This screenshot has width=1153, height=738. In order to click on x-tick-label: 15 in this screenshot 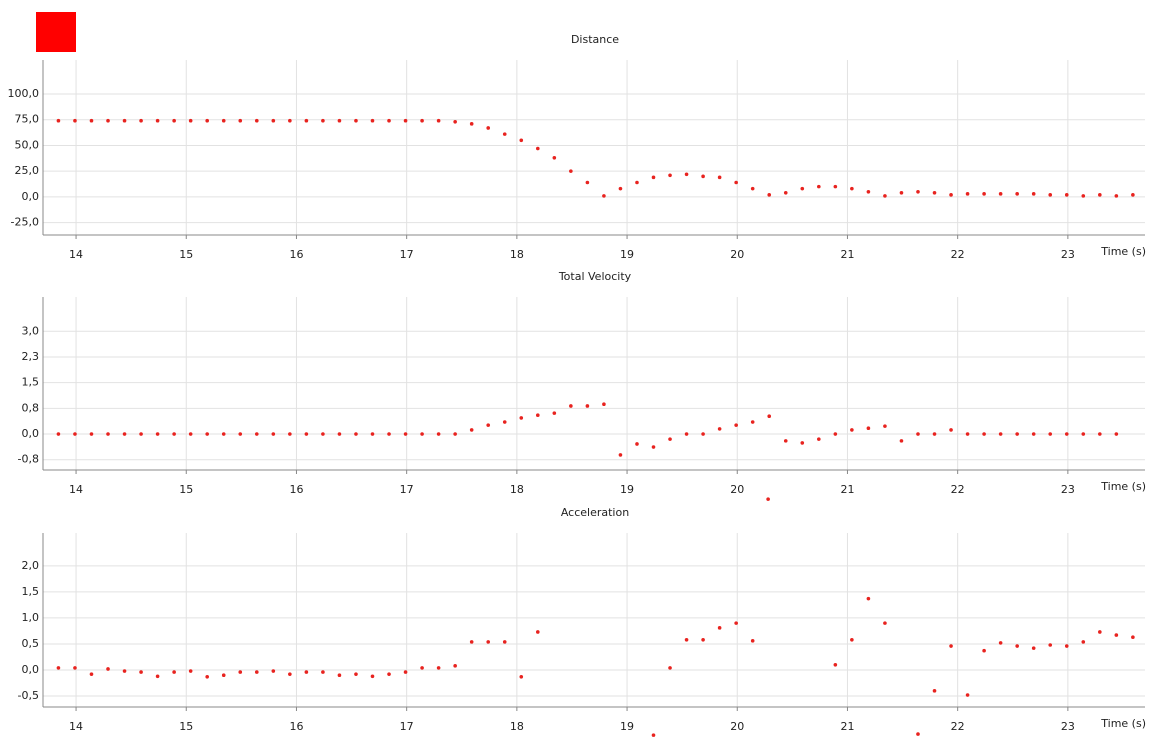, I will do `click(186, 489)`.